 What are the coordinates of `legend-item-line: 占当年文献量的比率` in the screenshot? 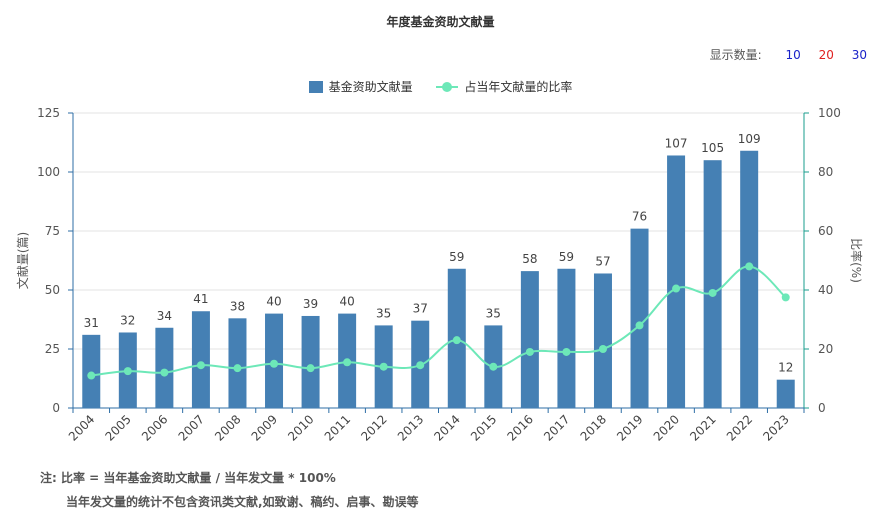 It's located at (504, 86).